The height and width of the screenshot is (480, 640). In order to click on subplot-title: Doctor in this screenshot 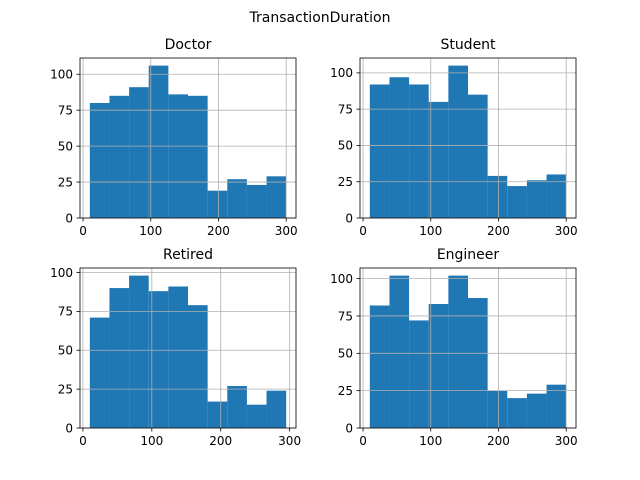, I will do `click(188, 45)`.